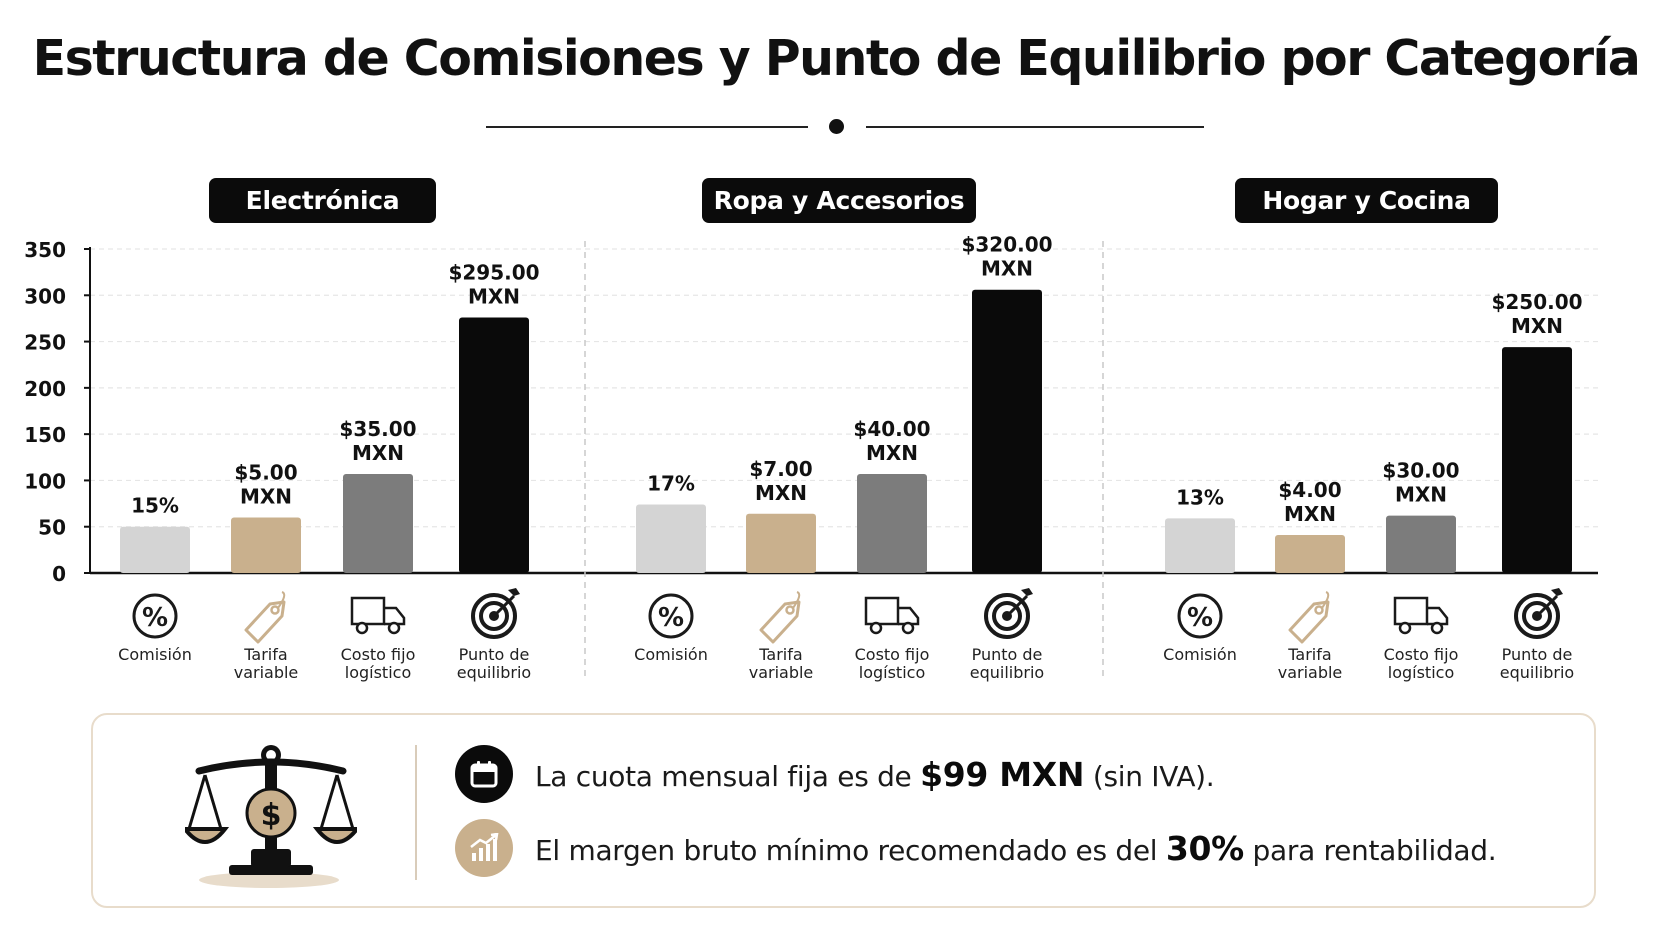 This screenshot has height=941, width=1672. What do you see at coordinates (484, 774) in the screenshot?
I see `calendar-icon` at bounding box center [484, 774].